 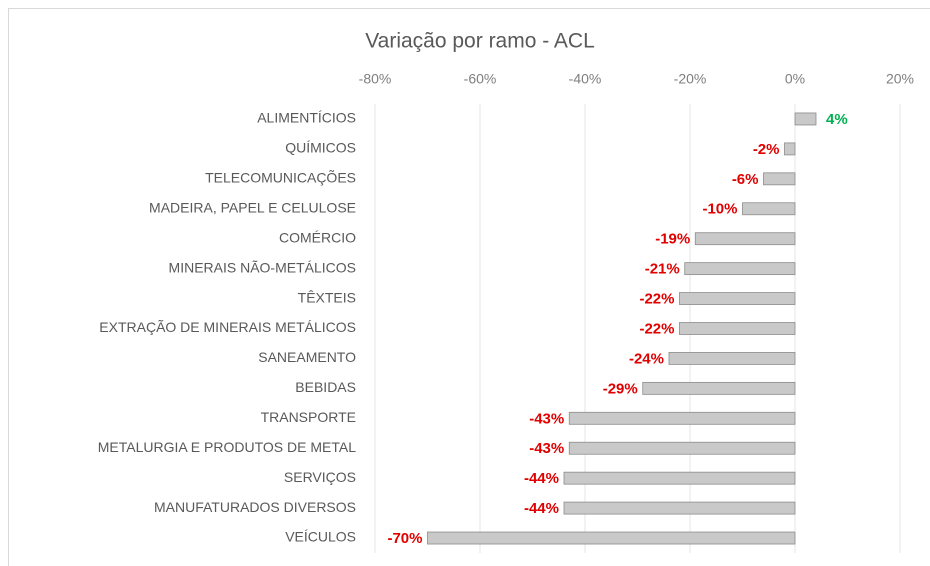 What do you see at coordinates (306, 118) in the screenshot?
I see `category-label: ALIMENTÍCIOS` at bounding box center [306, 118].